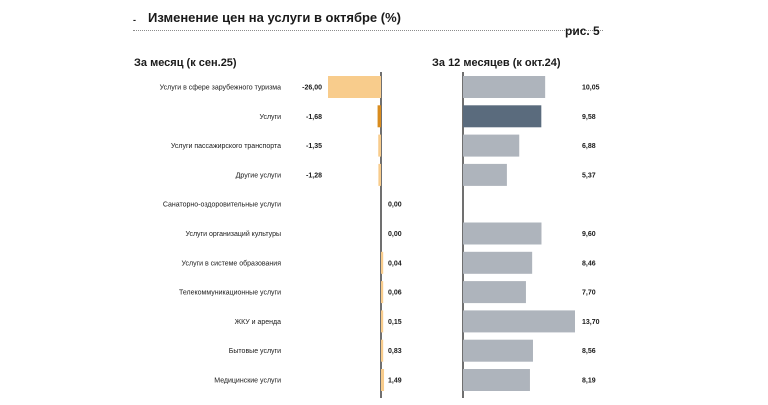 This screenshot has width=768, height=405. What do you see at coordinates (589, 263) in the screenshot?
I see `annual-value-label: 8,46` at bounding box center [589, 263].